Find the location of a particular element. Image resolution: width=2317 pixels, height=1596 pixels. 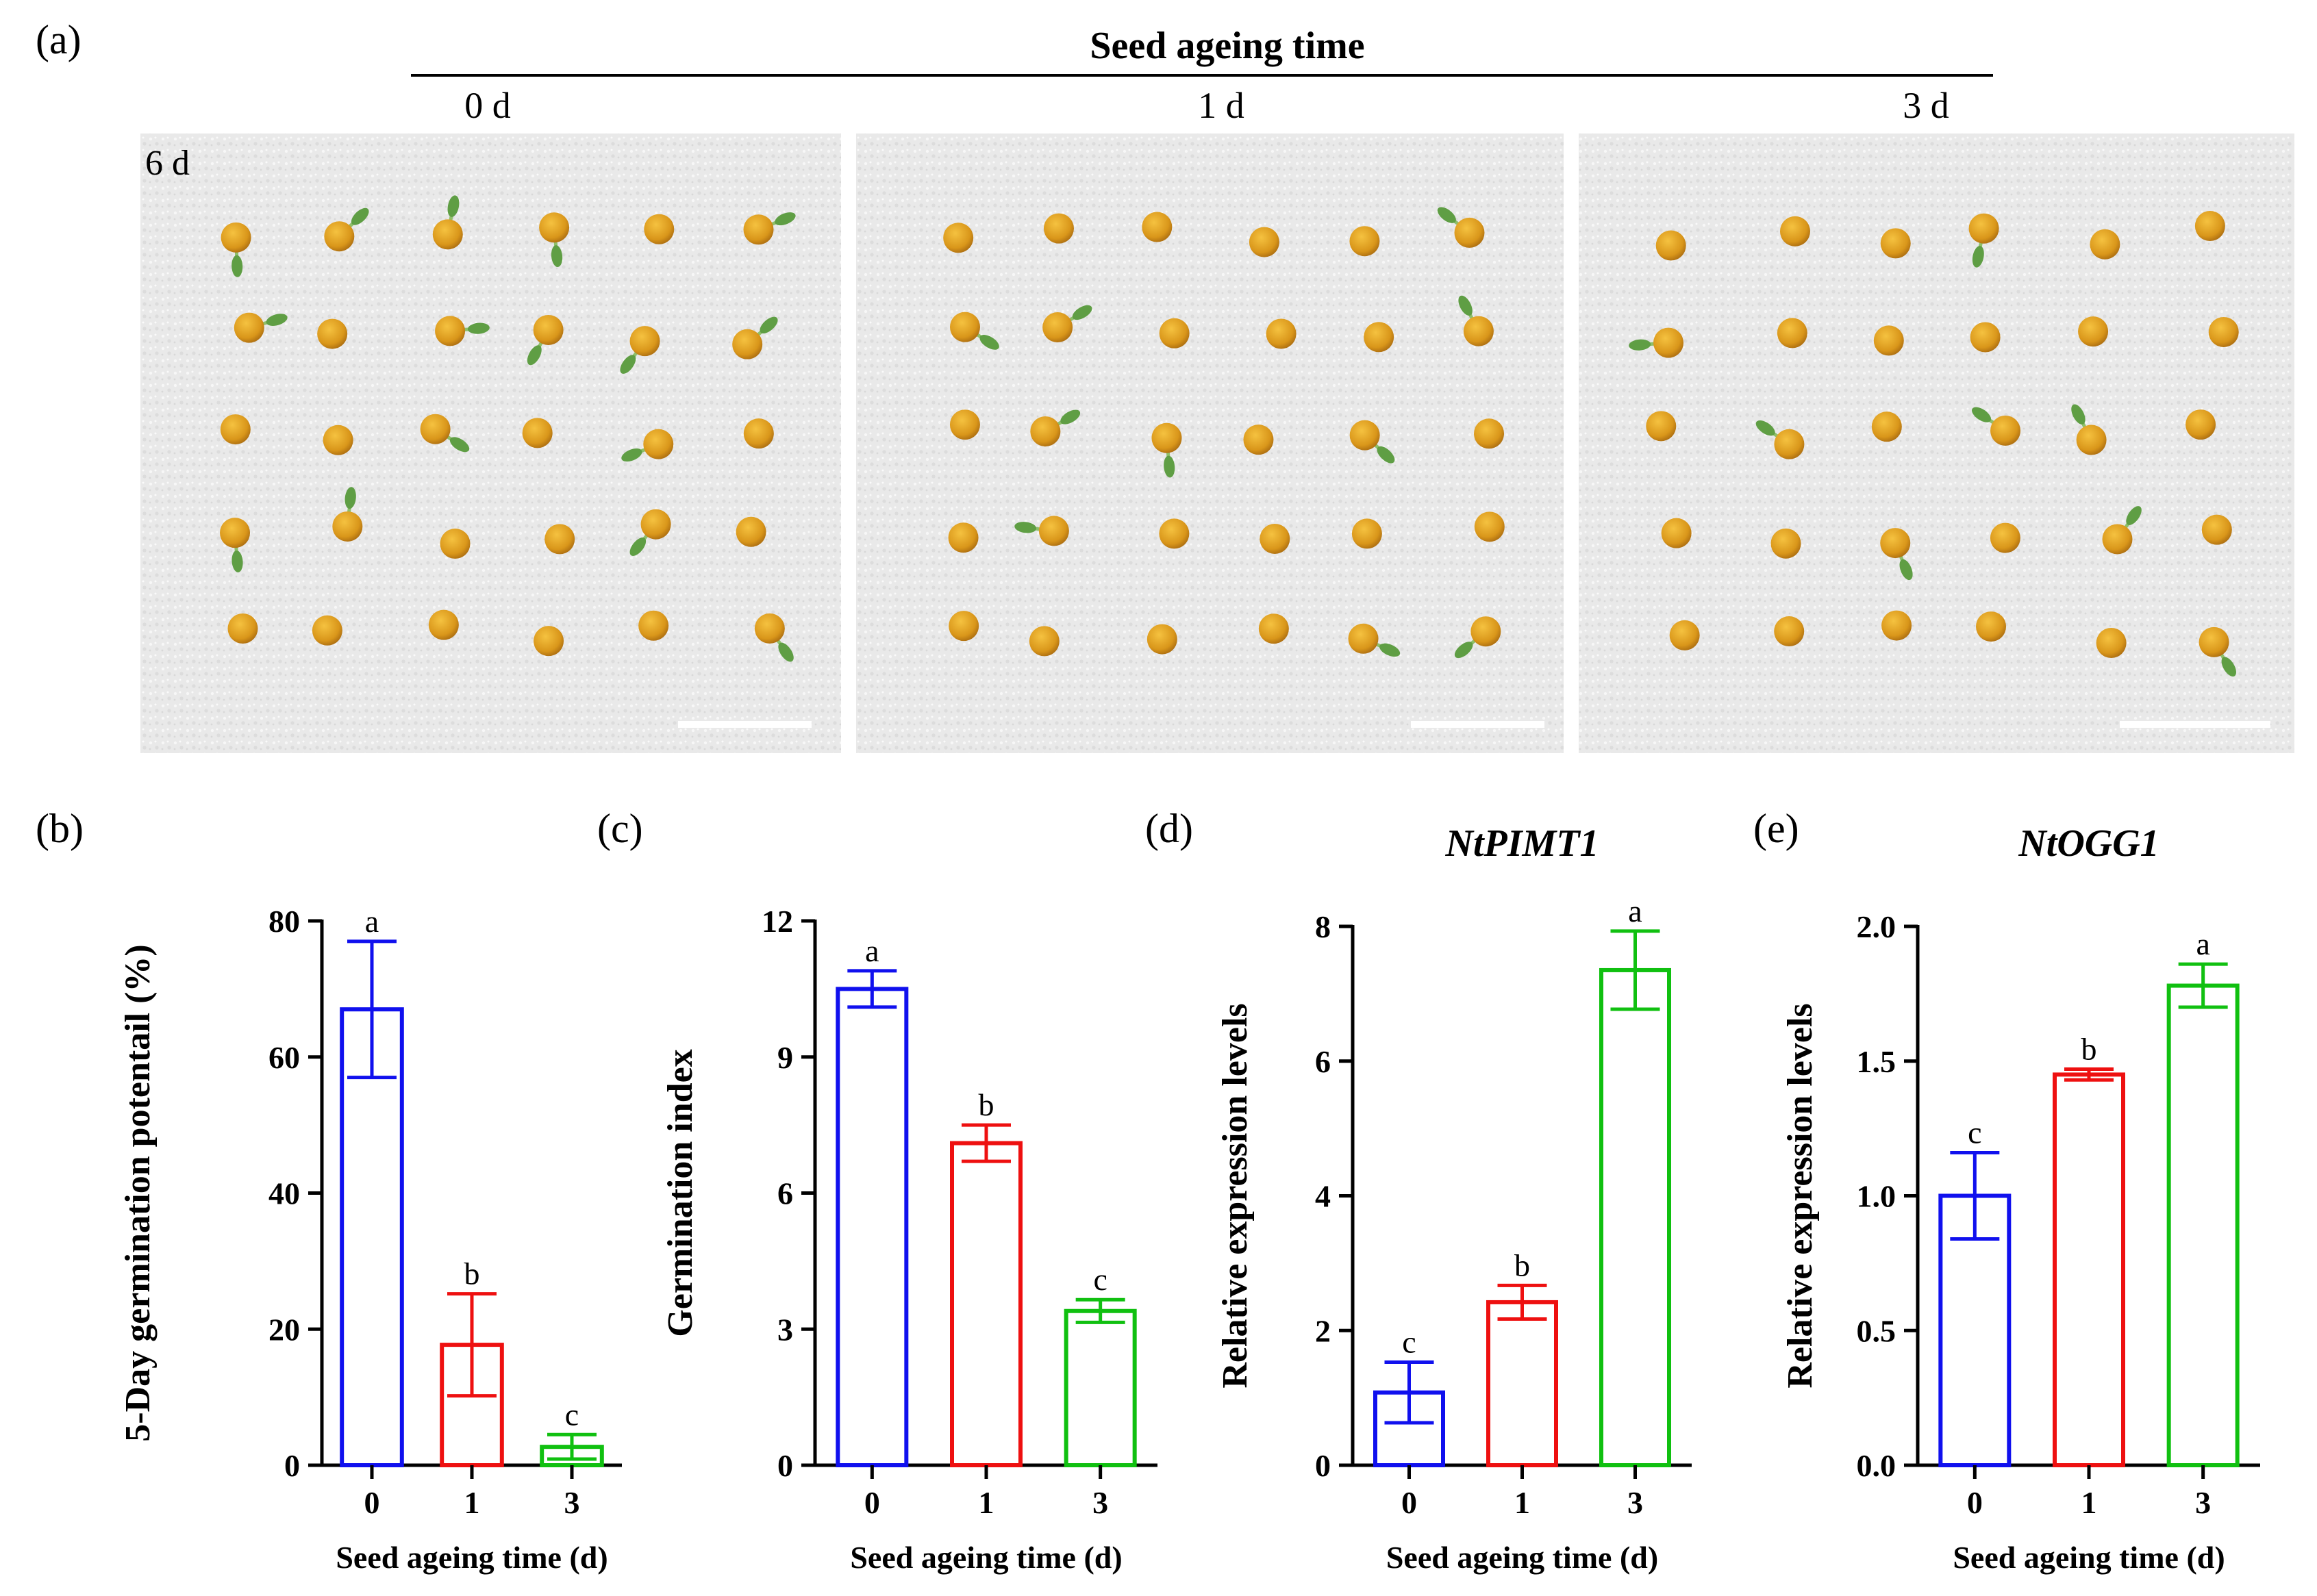

y-tick-label: 9 is located at coordinates (785, 1057).